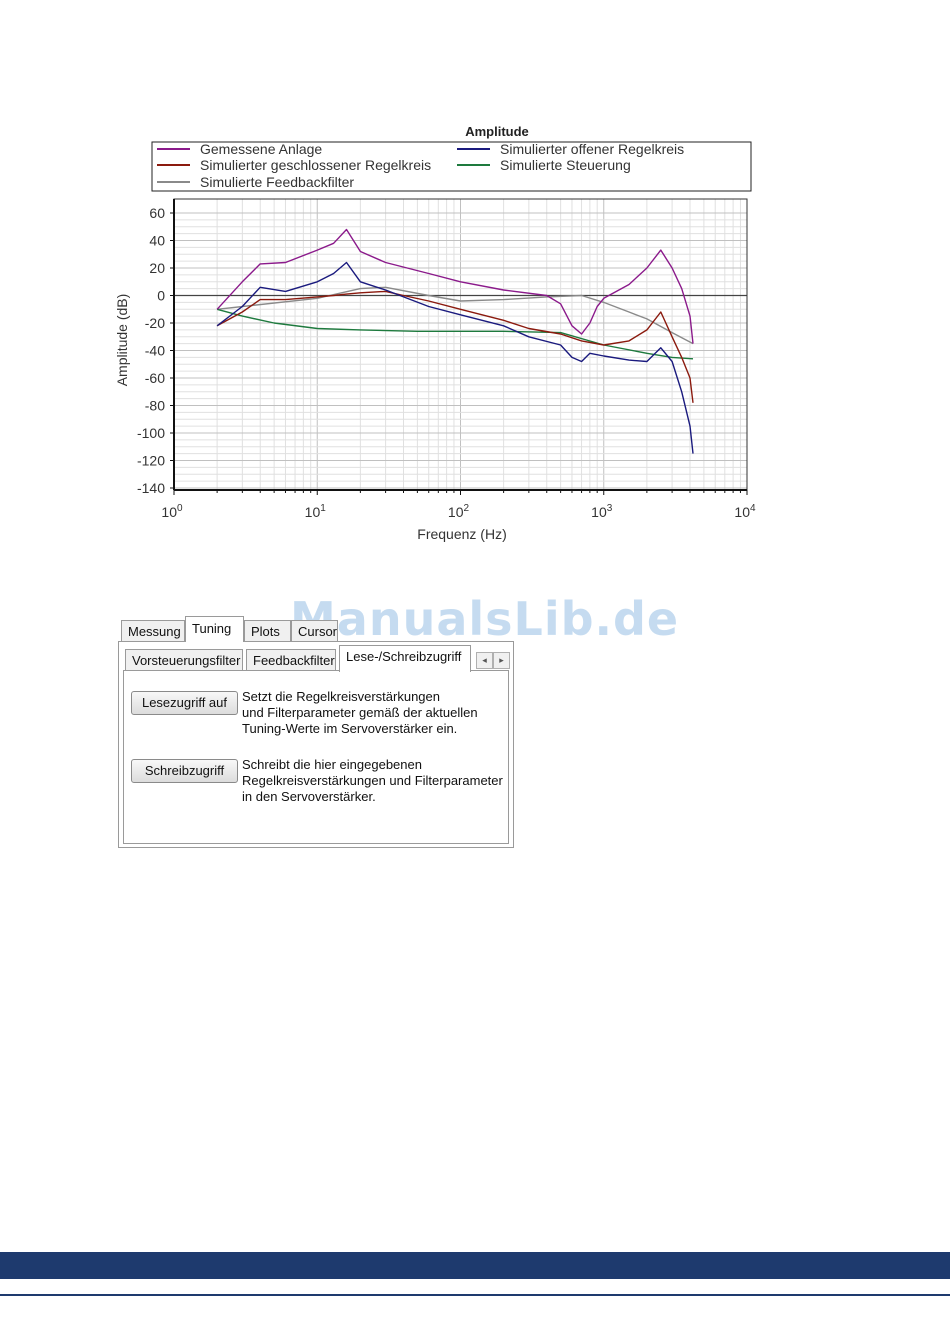 The image size is (950, 1344). Describe the element at coordinates (155, 351) in the screenshot. I see `y-tick-label: -40` at that location.